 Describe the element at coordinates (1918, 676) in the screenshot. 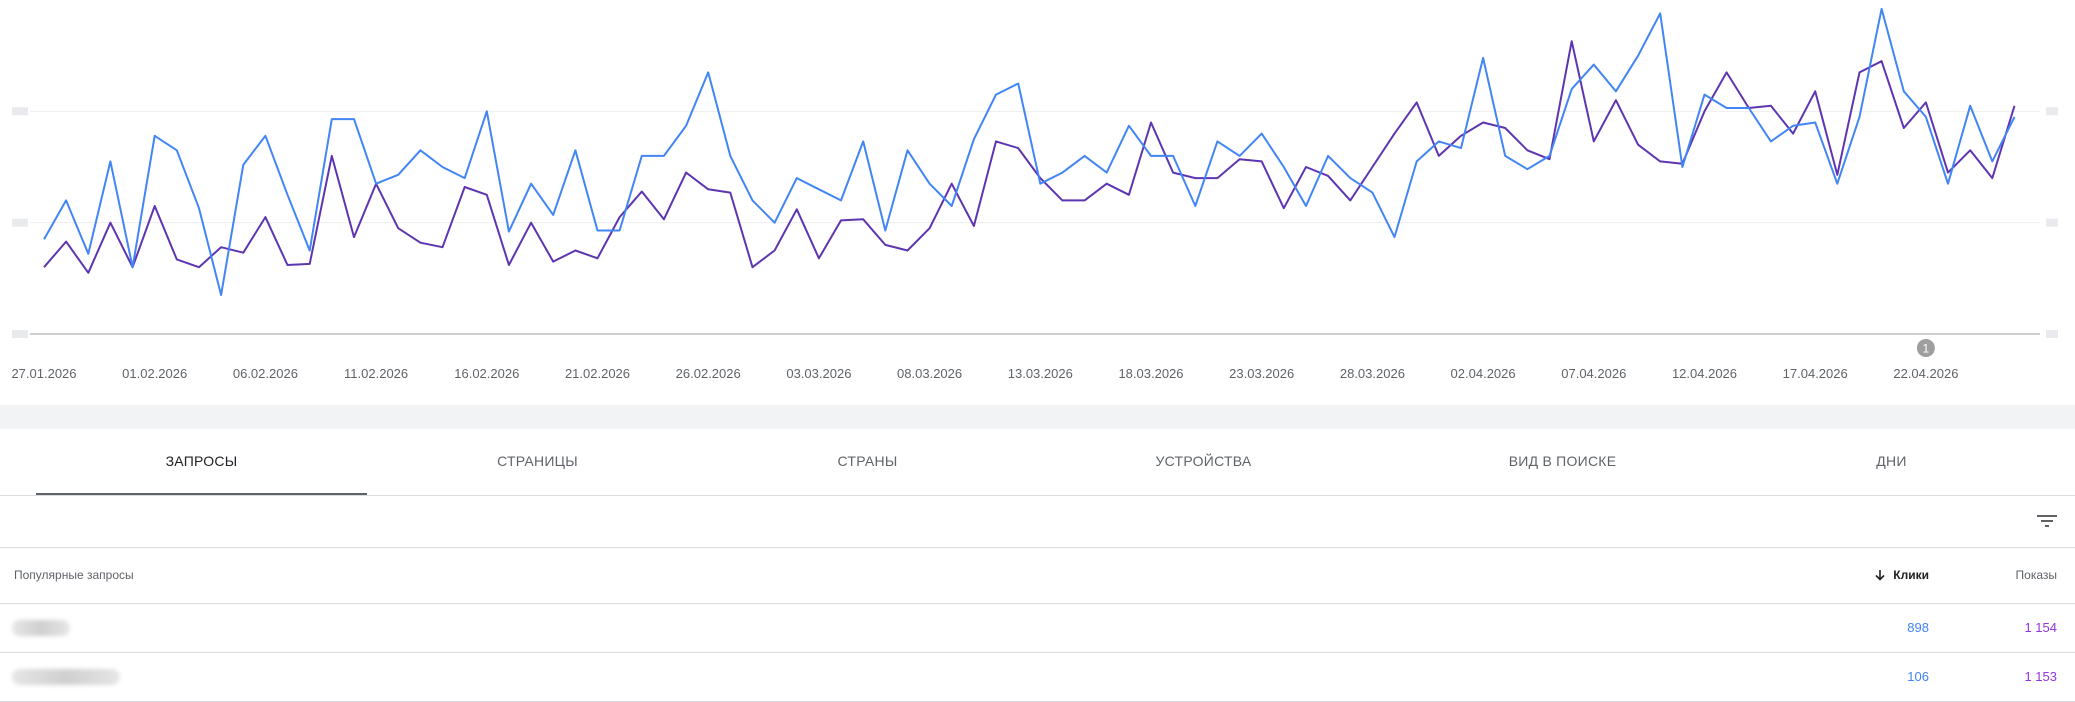

I see `row-clicks: 106` at that location.